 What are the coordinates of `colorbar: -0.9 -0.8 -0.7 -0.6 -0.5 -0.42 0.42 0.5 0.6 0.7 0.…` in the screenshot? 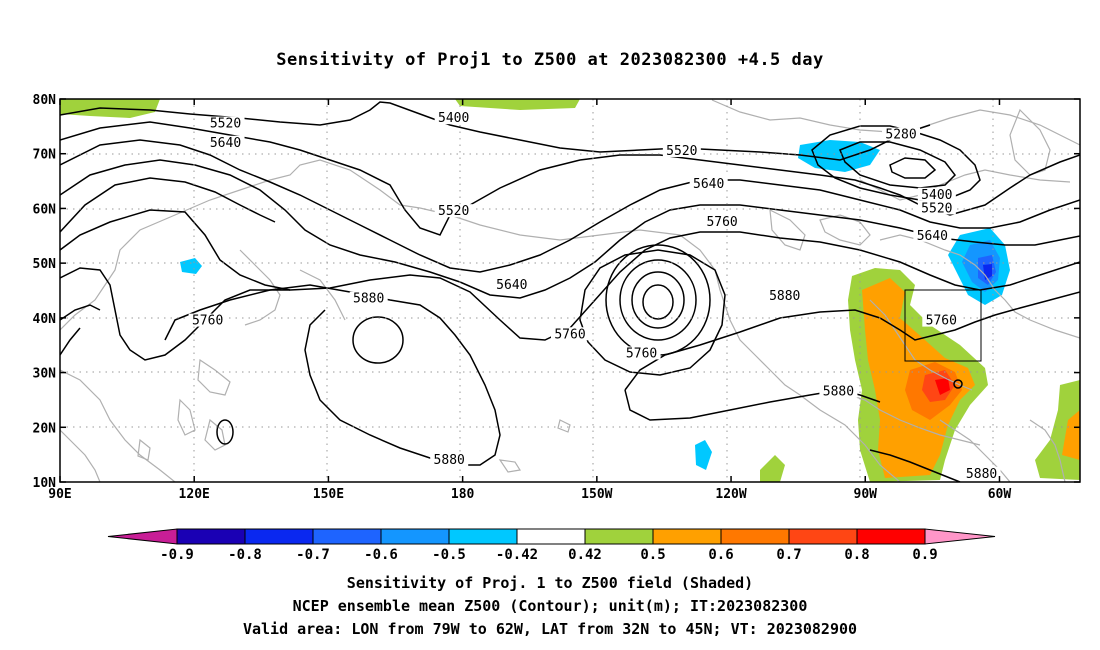 It's located at (551, 545).